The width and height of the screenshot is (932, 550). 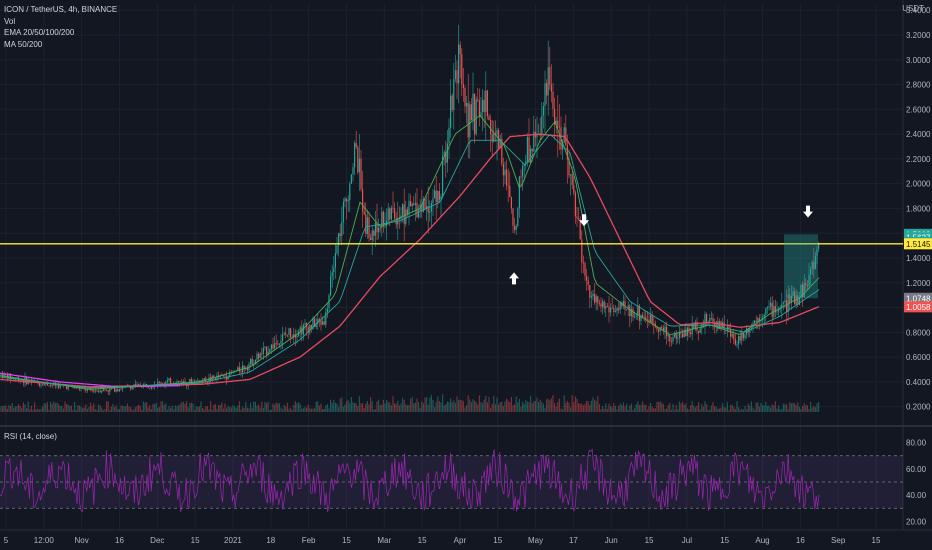 What do you see at coordinates (10, 21) in the screenshot?
I see `indicator-vol: Vol` at bounding box center [10, 21].